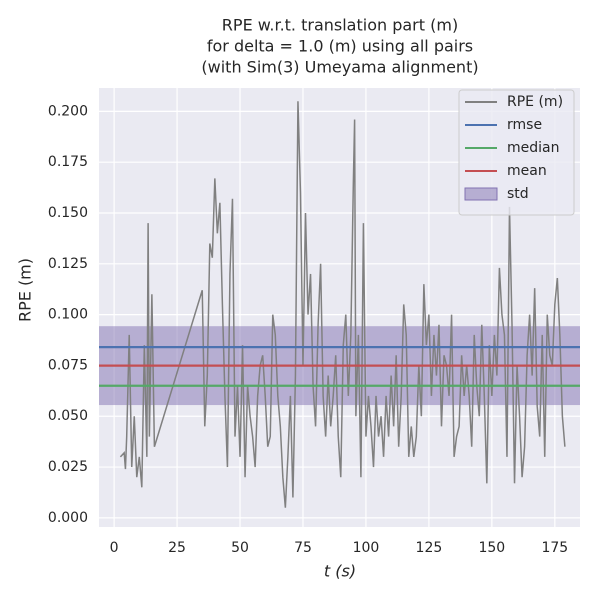 Image resolution: width=600 pixels, height=604 pixels. I want to click on chart-title: RPE w.r.t. translation part (m), so click(340, 25).